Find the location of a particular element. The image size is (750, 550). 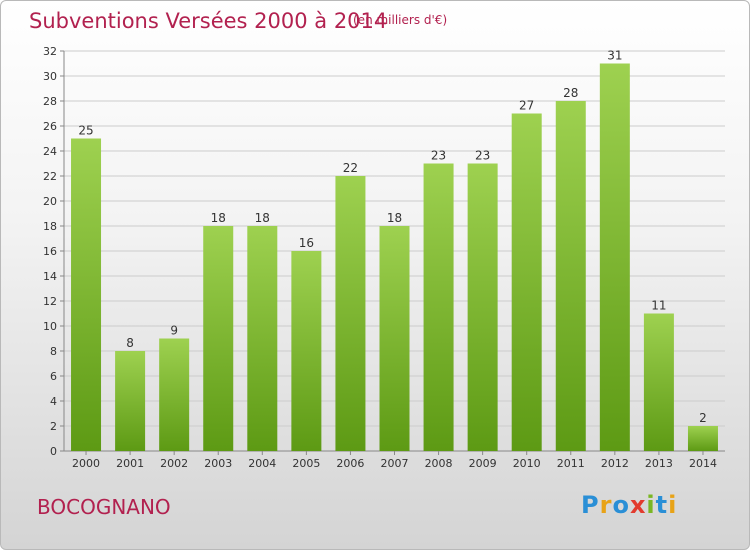

y-tick-label: 20 is located at coordinates (50, 201).